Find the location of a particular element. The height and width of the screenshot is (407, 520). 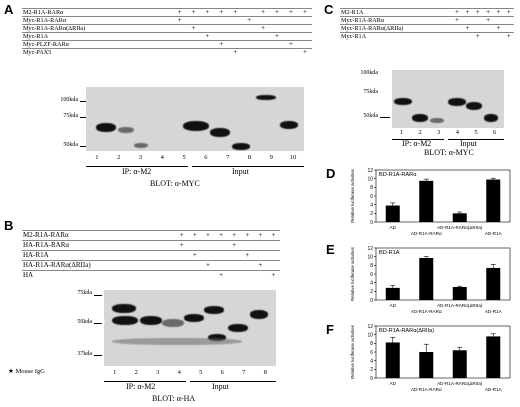

construct-label: Myc-PAX5 is located at coordinates (97, 52).